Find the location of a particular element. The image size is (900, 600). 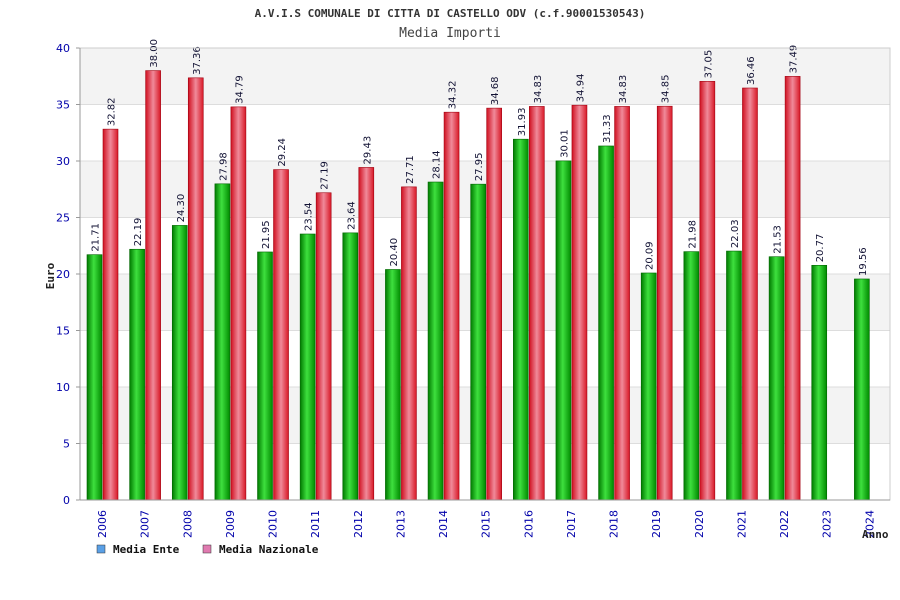

value-label: 21.98 is located at coordinates (692, 234).